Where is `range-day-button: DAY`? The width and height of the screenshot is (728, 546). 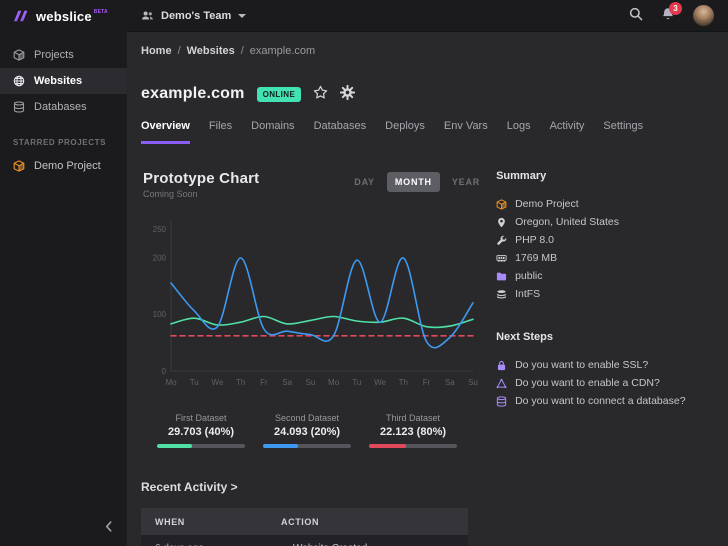 range-day-button: DAY is located at coordinates (364, 182).